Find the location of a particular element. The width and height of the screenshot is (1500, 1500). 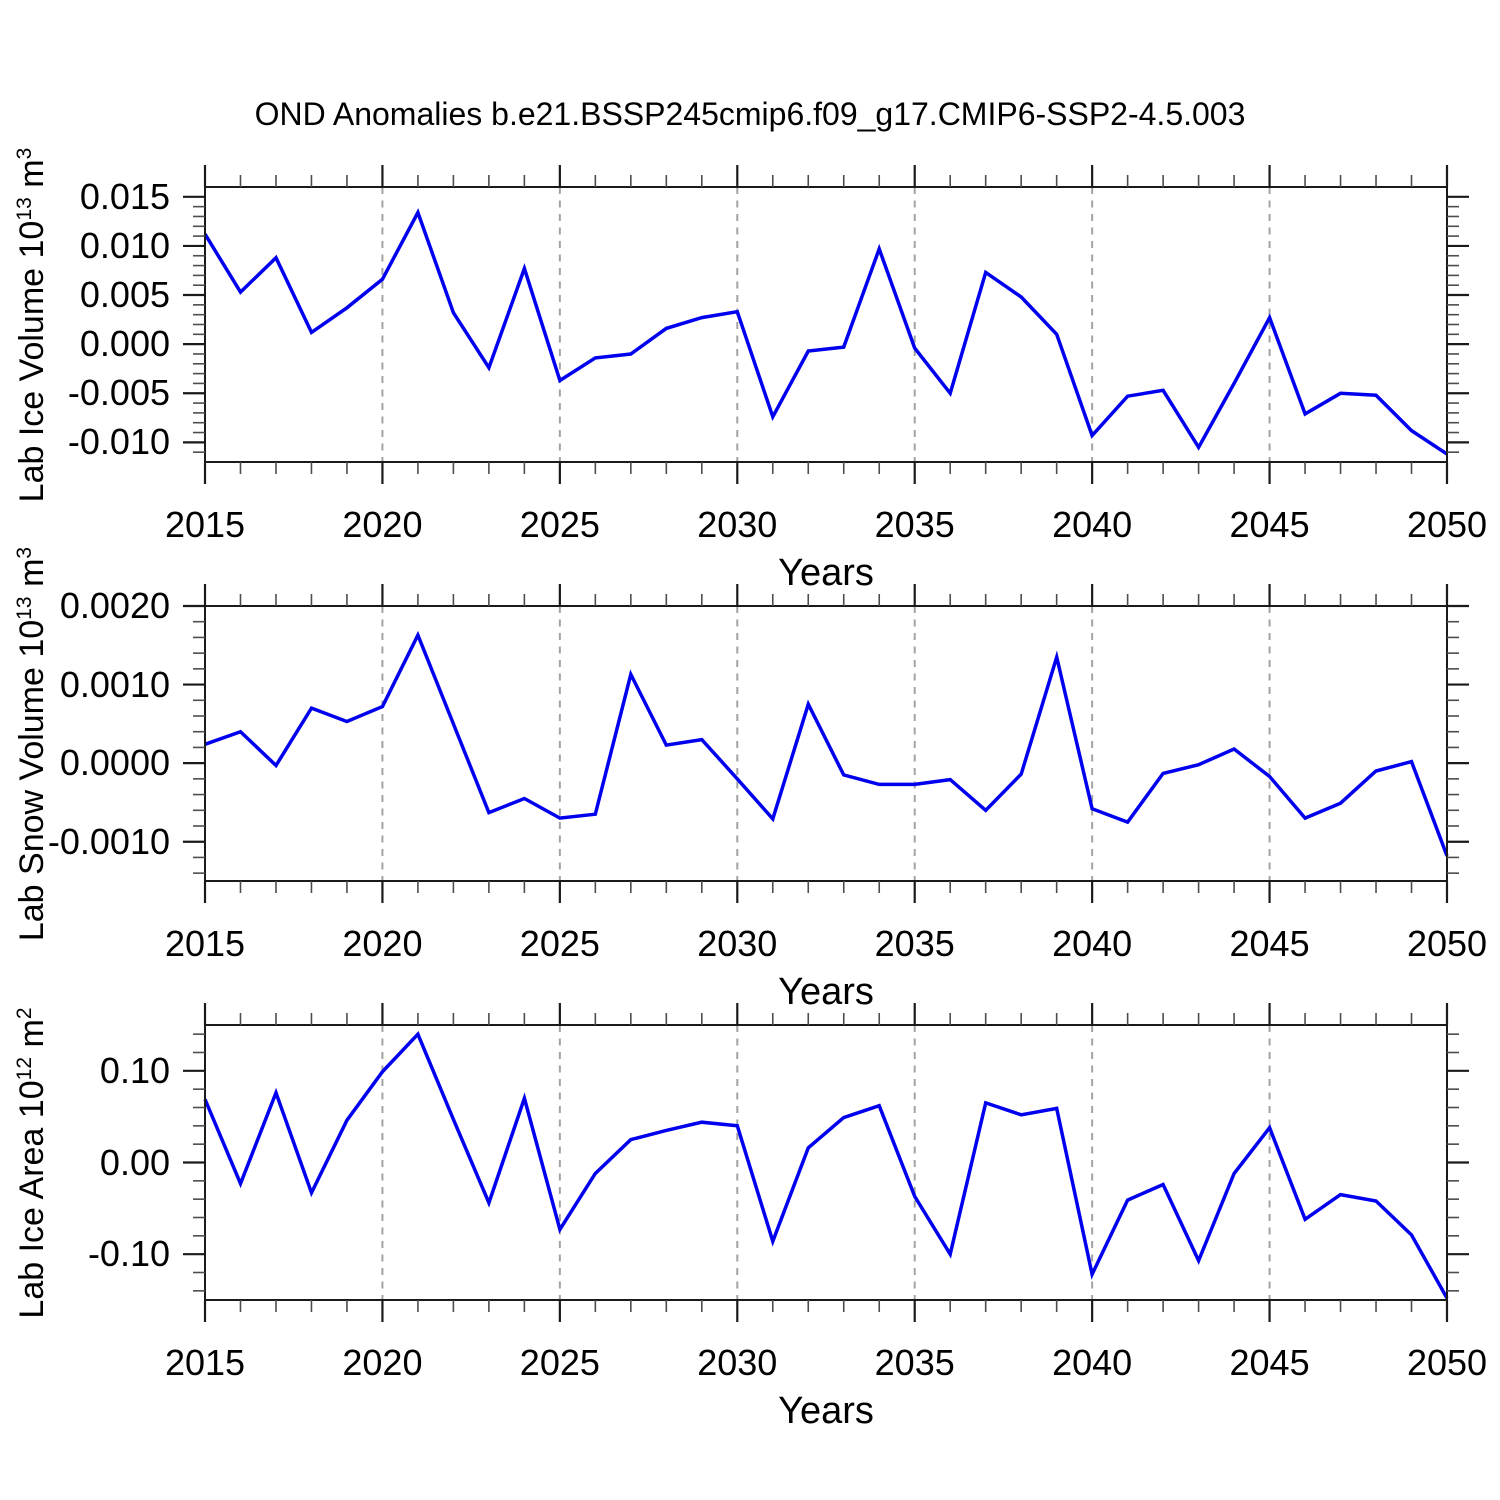

y-tick-label: -0.0010 is located at coordinates (108, 841).